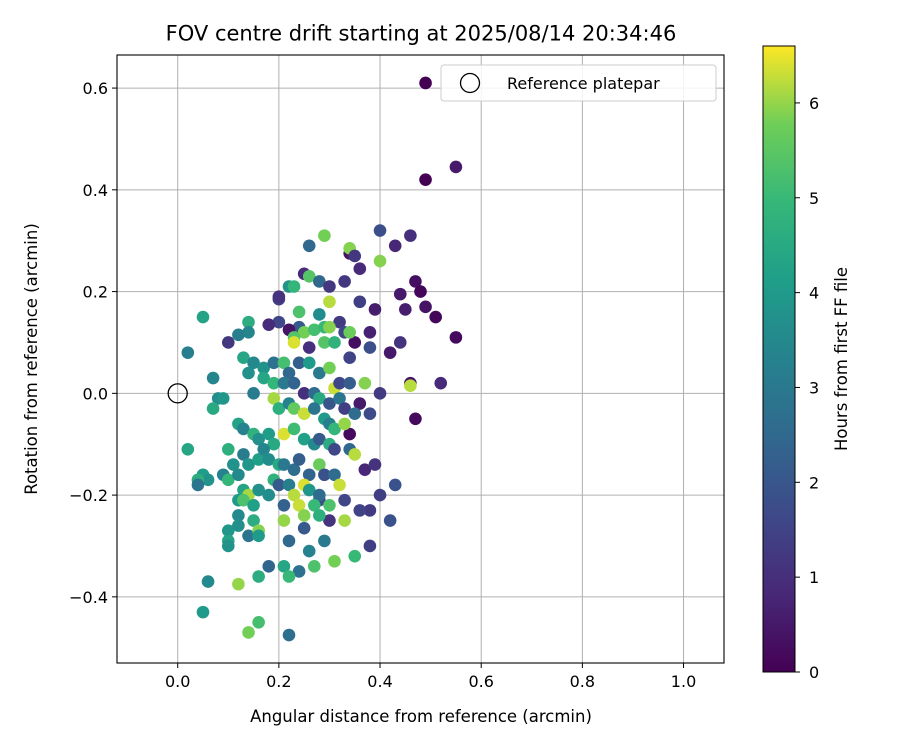 Image resolution: width=900 pixels, height=750 pixels. What do you see at coordinates (814, 387) in the screenshot?
I see `colorbar-tick-label: 3` at bounding box center [814, 387].